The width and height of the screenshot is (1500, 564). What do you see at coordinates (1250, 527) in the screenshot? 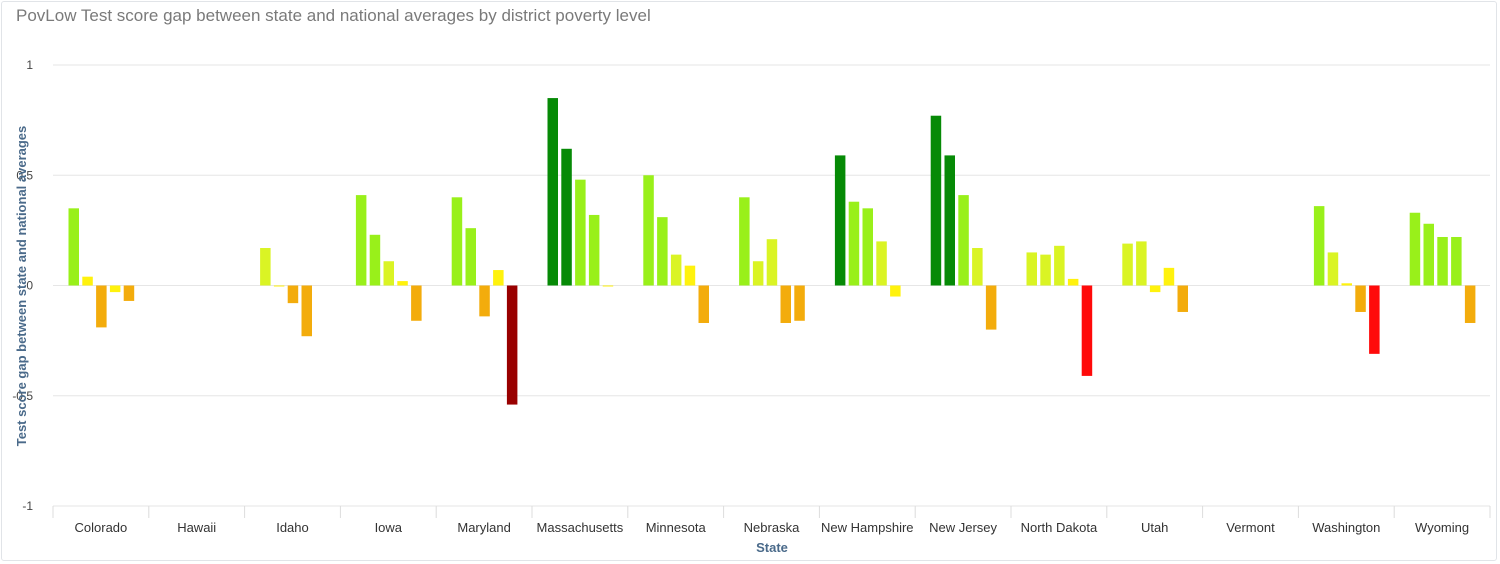
I see `x-tick-label: Vermont` at bounding box center [1250, 527].